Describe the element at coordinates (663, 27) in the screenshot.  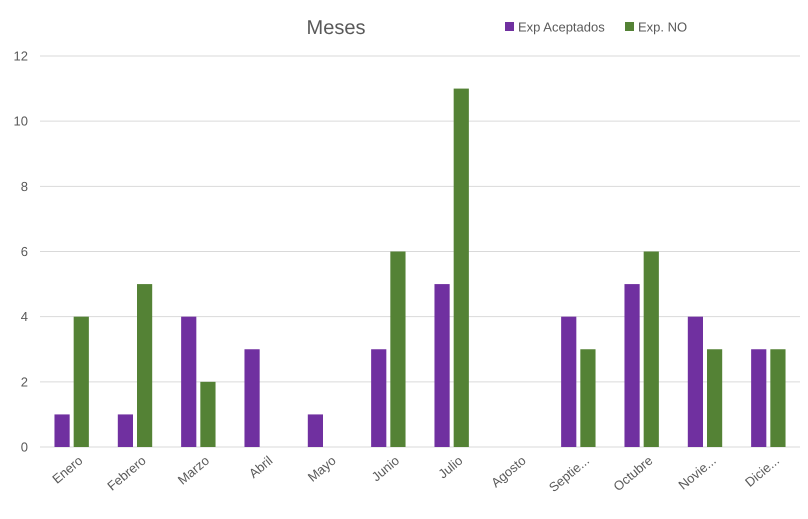
I see `legend-label: Exp. NO` at that location.